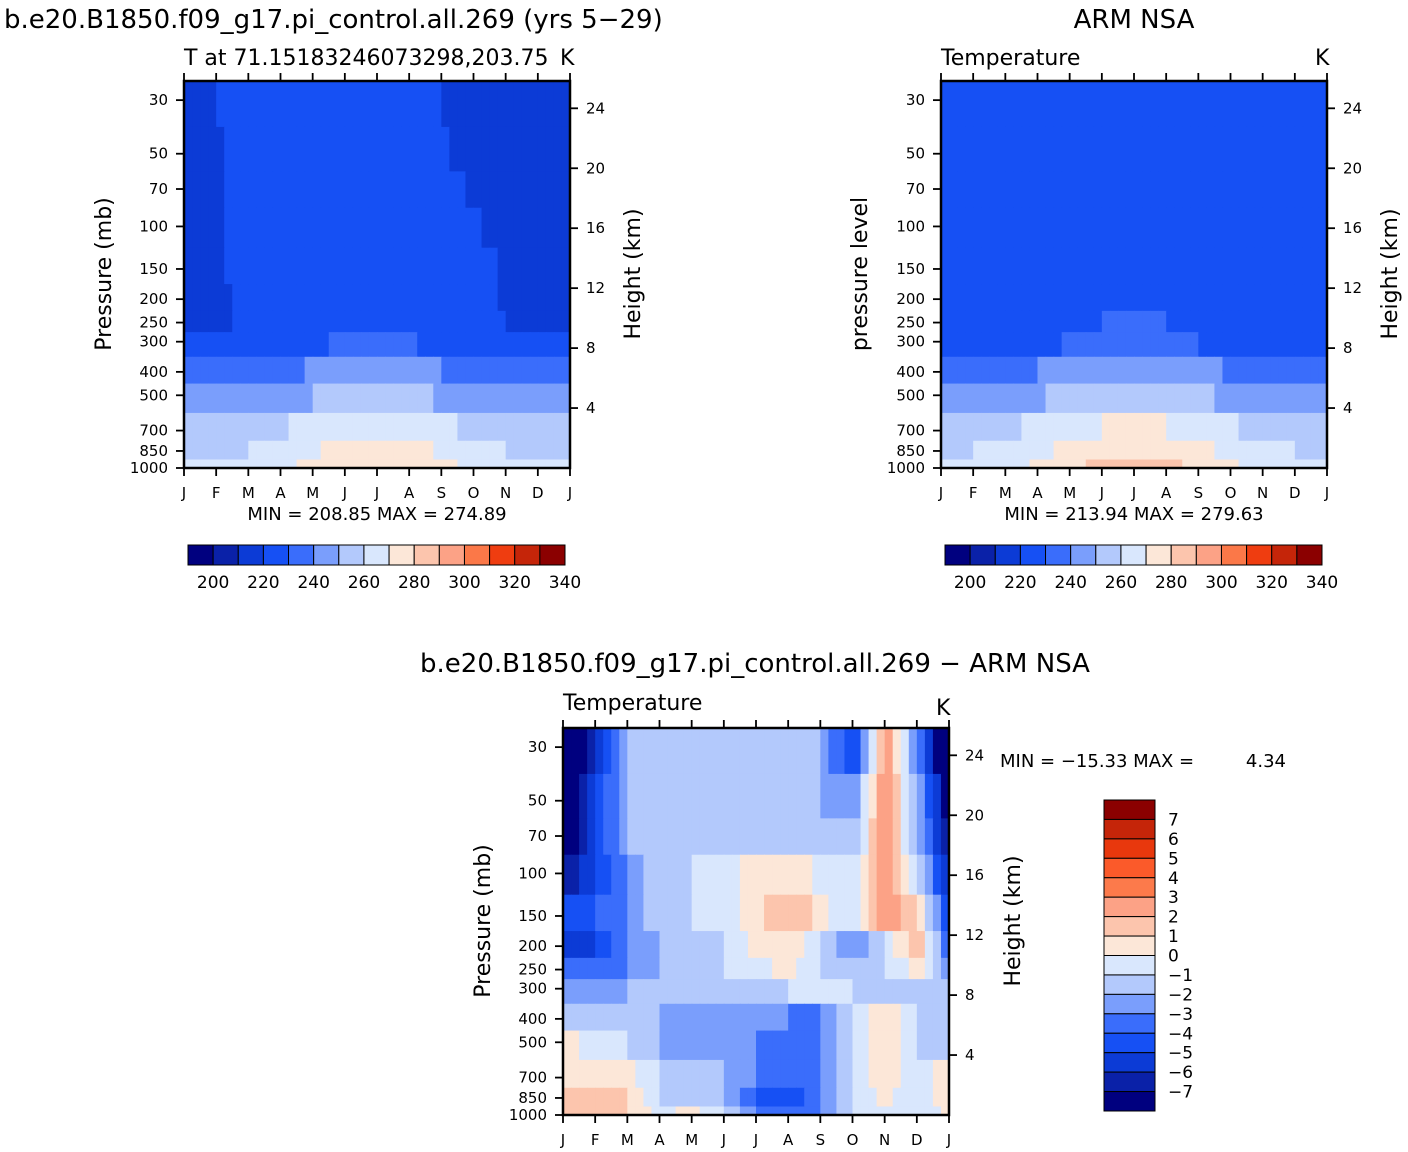 Image resolution: width=1408 pixels, height=1152 pixels. Describe the element at coordinates (1326, 493) in the screenshot. I see `obs-x-tick-label: J` at that location.